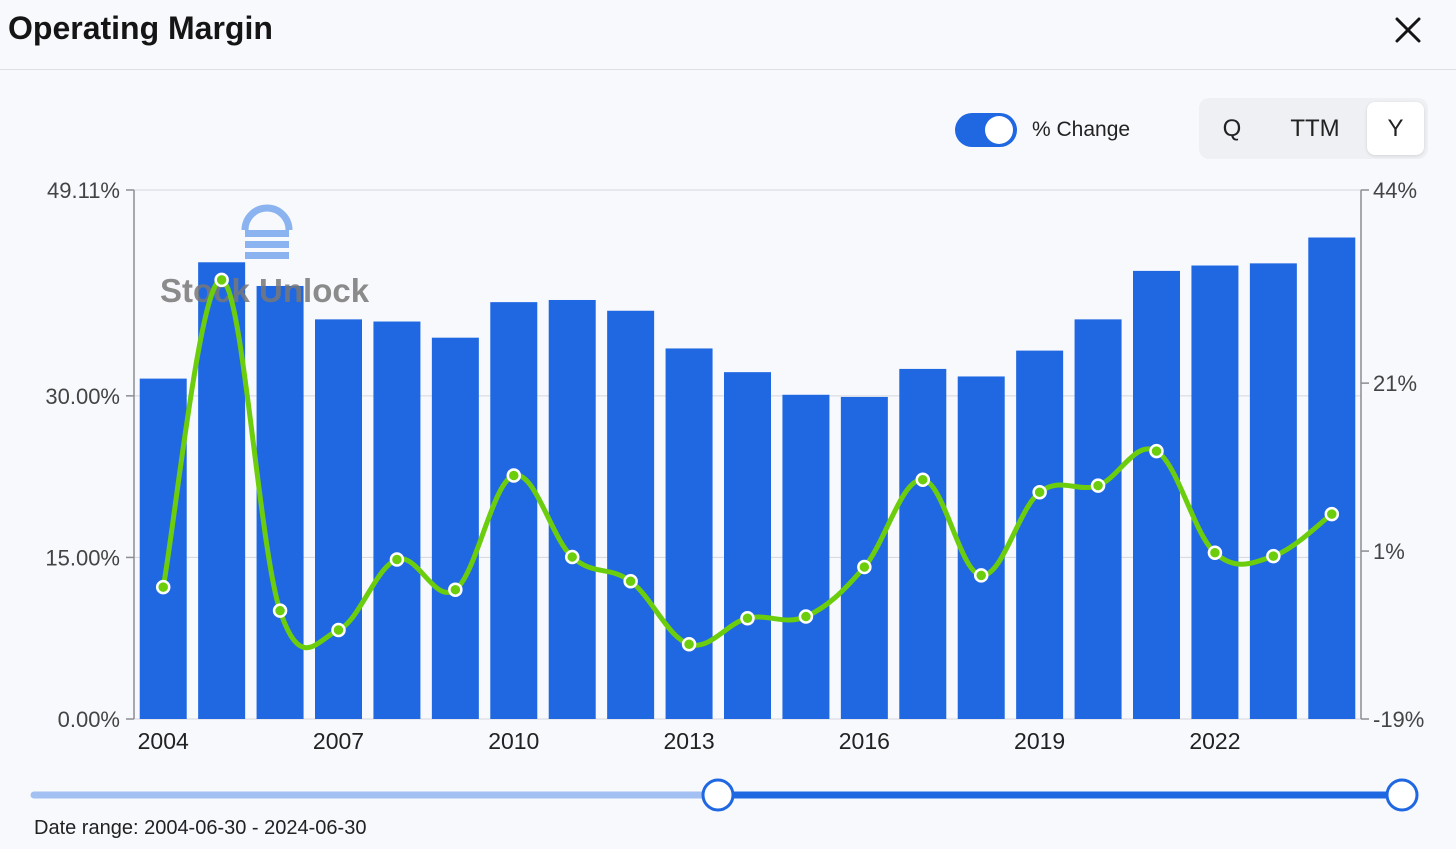 The image size is (1456, 849). Describe the element at coordinates (513, 741) in the screenshot. I see `x-tick-label: 2010` at that location.